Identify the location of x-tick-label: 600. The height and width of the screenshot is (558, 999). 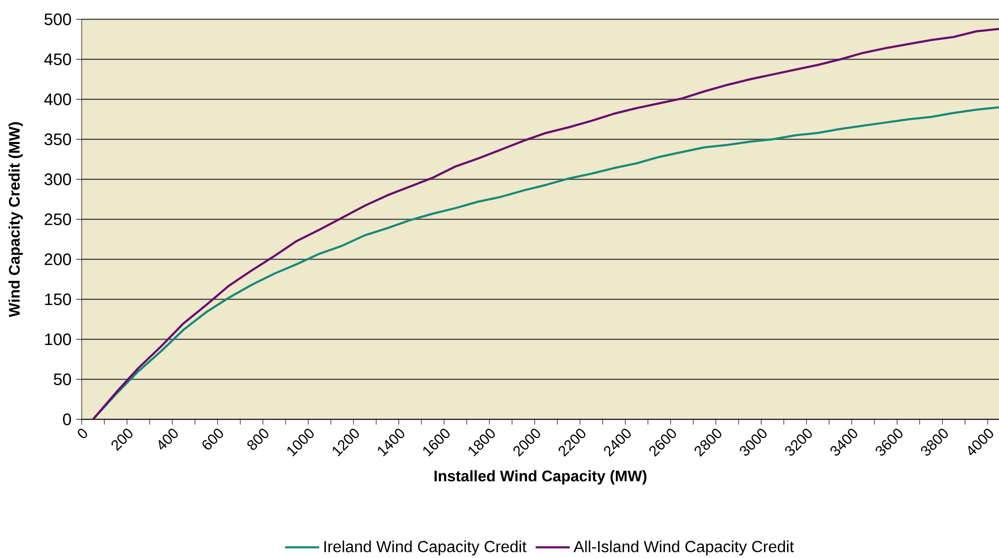
(213, 439).